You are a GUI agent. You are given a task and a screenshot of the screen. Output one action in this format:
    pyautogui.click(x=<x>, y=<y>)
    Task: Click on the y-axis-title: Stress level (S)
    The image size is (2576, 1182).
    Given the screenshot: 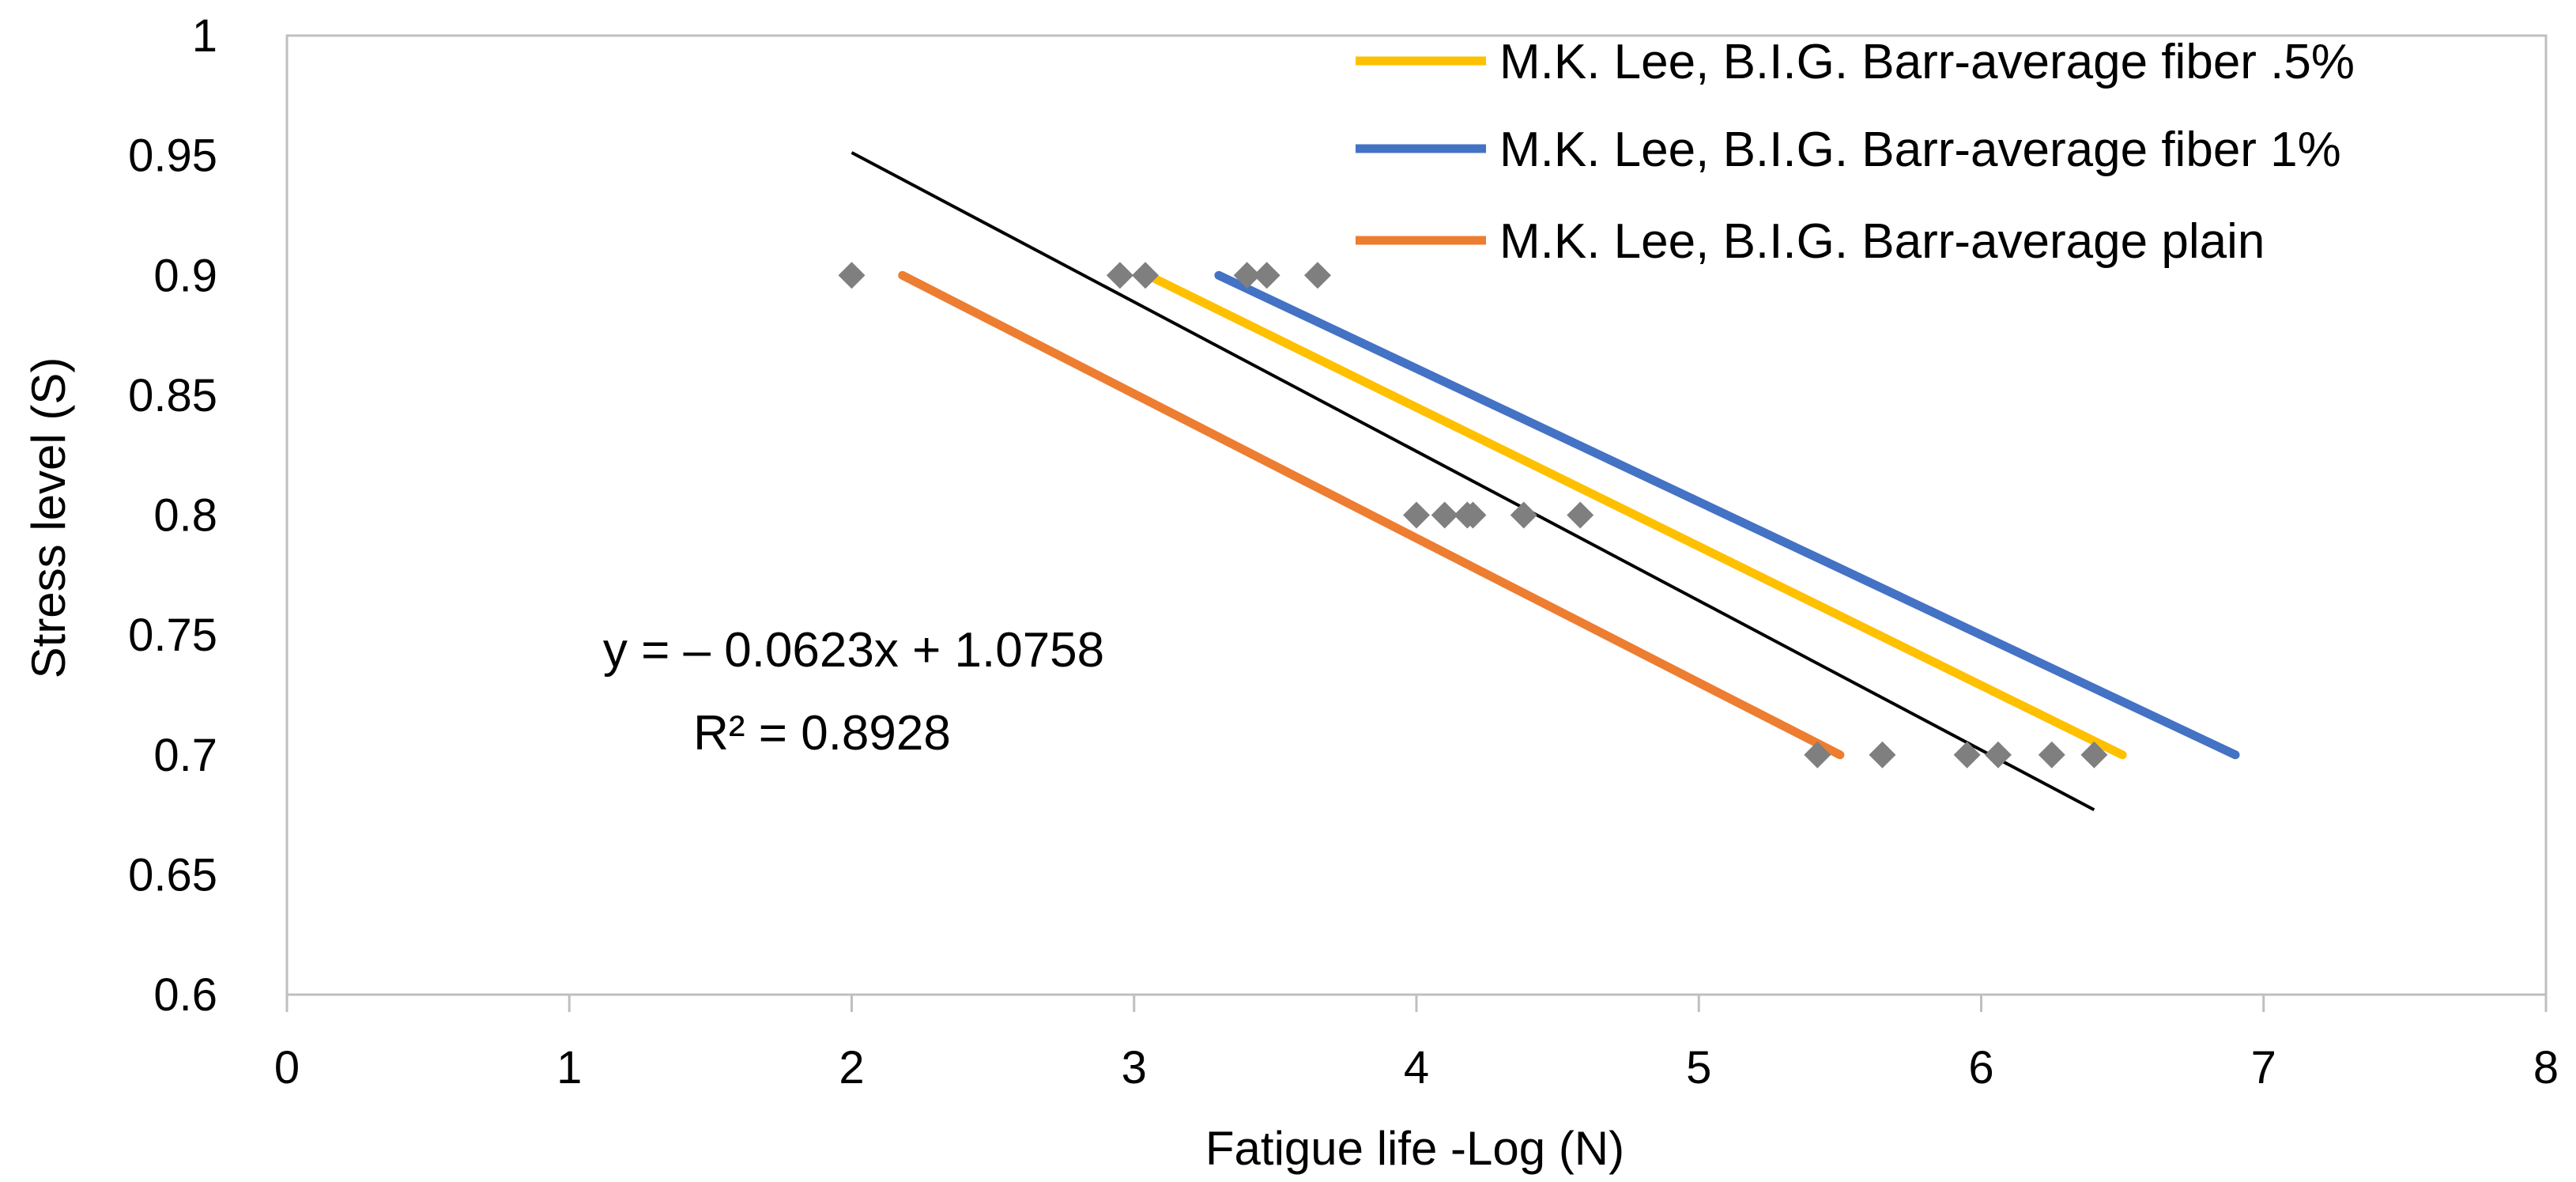 What is the action you would take?
    pyautogui.click(x=48, y=518)
    